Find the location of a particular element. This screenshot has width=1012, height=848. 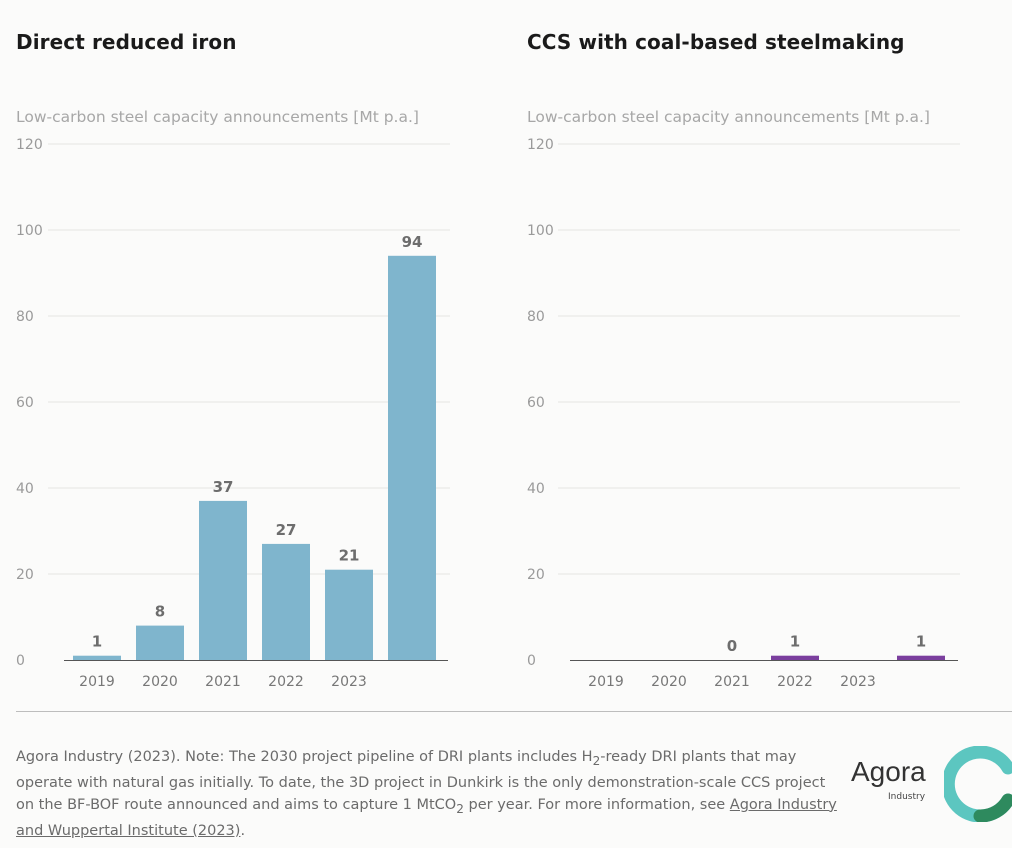

footnote-text-3: per year. For more information, see is located at coordinates (596, 804).